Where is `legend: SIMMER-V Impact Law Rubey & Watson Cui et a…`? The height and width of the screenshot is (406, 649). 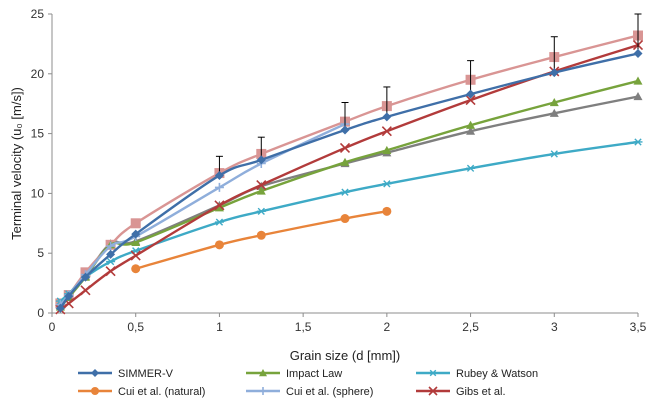 legend: SIMMER-V Impact Law Rubey & Watson Cui et a… is located at coordinates (308, 383).